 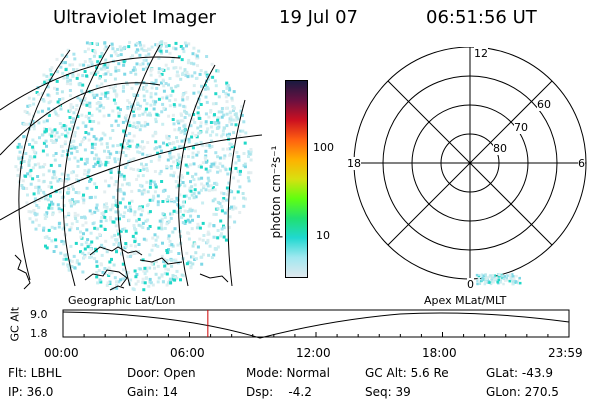 I want to click on info-glon: GLon: 270.5, so click(x=522, y=392).